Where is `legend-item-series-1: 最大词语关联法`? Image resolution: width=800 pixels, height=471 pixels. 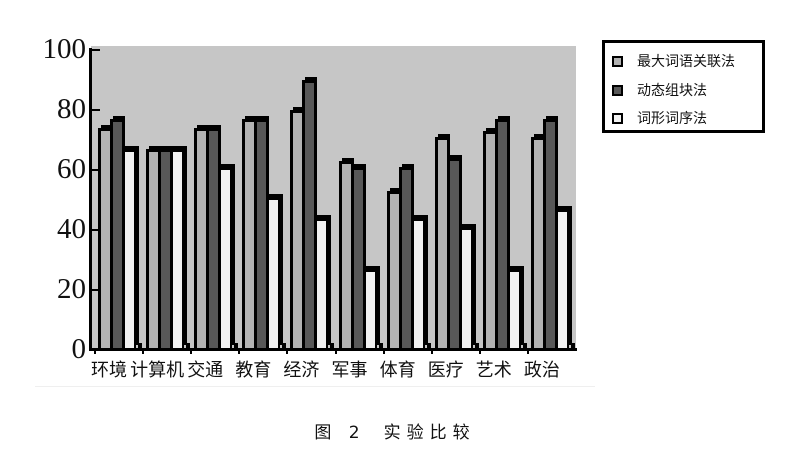 legend-item-series-1: 最大词语关联法 is located at coordinates (673, 61).